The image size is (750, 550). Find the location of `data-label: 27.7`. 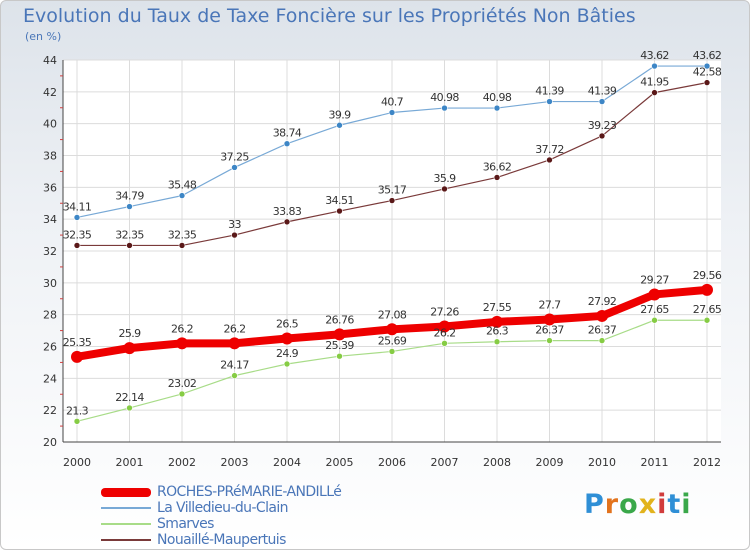

data-label: 27.7 is located at coordinates (549, 304).